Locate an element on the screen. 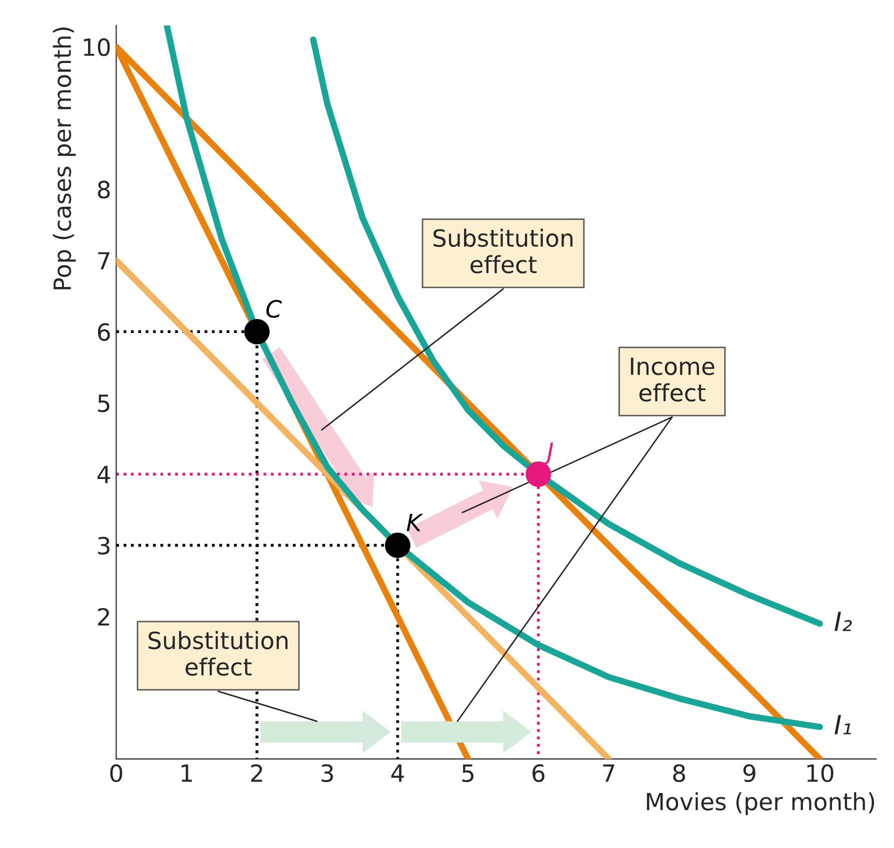 This screenshot has width=894, height=848. annotation: Income effect is located at coordinates (672, 380).